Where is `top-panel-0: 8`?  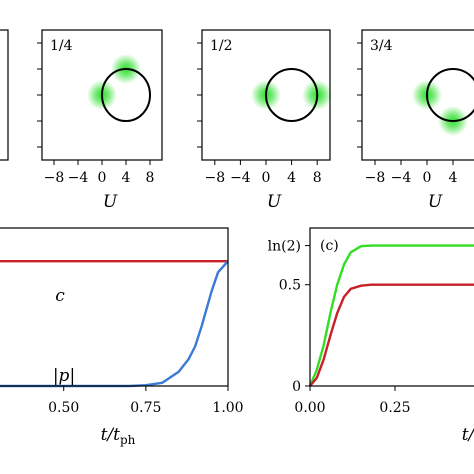 top-panel-0: 8 is located at coordinates (4, 95).